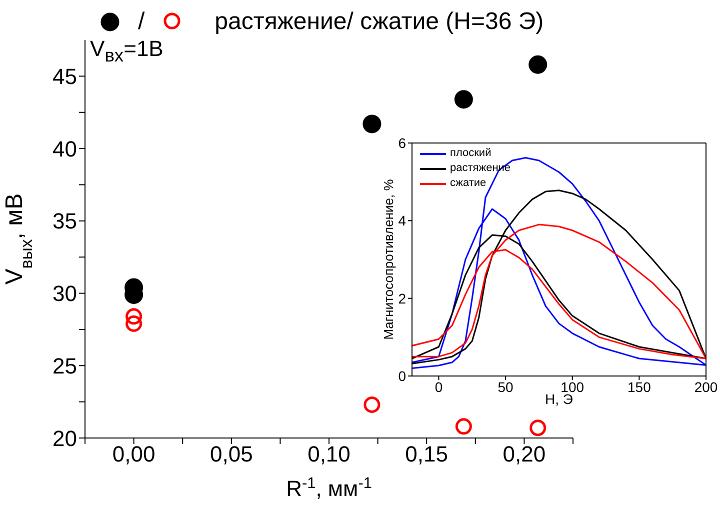 The width and height of the screenshot is (720, 507). Describe the element at coordinates (64, 149) in the screenshot. I see `y-tick-label: 40` at that location.